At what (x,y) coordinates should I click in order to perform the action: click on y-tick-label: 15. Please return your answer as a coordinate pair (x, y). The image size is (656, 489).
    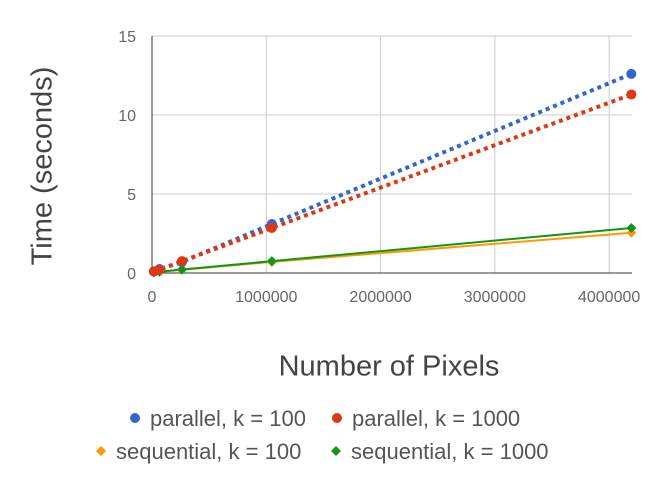
    Looking at the image, I should click on (127, 37).